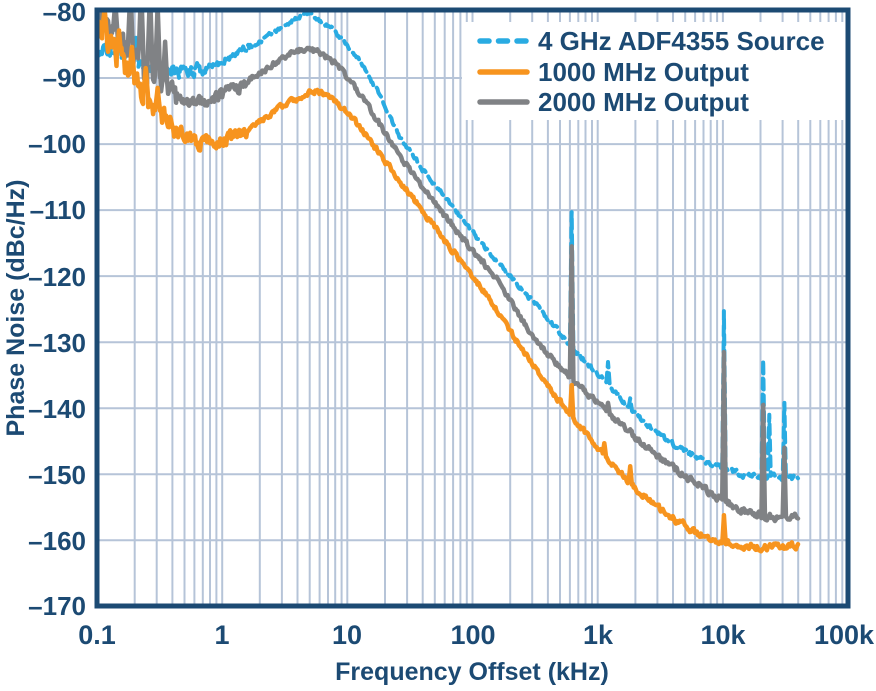  What do you see at coordinates (472, 635) in the screenshot?
I see `x-tick-label: 100` at bounding box center [472, 635].